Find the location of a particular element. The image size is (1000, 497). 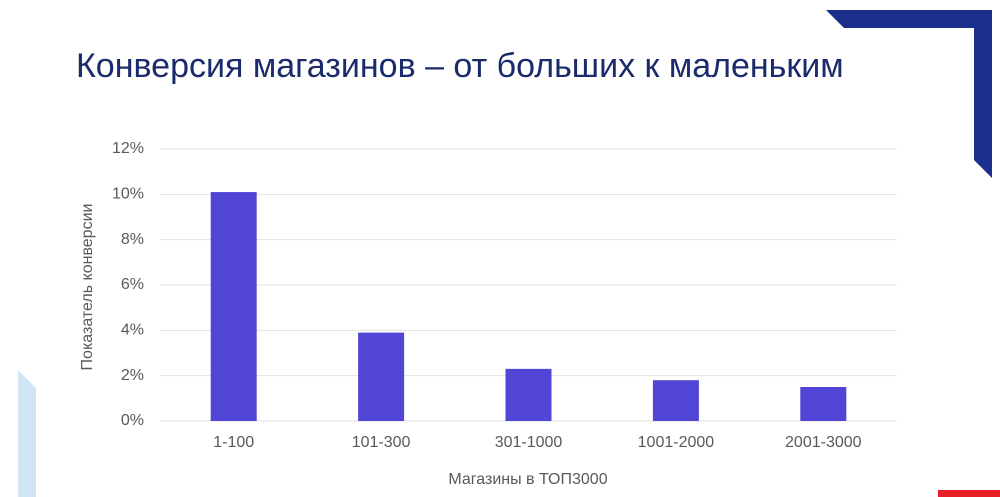

y-axis-label: Показатель конверсии is located at coordinates (87, 287).